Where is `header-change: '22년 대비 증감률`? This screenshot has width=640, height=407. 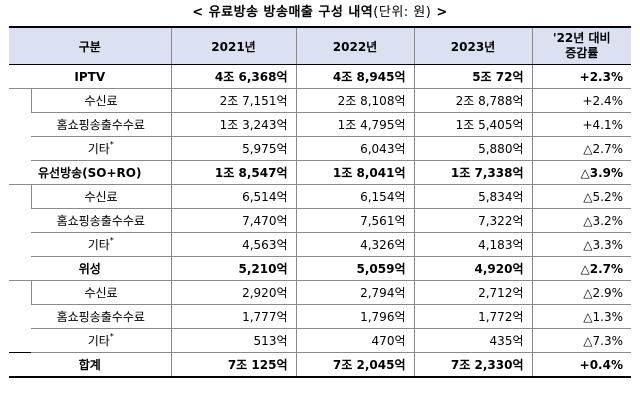 header-change: '22년 대비 증감률 is located at coordinates (581, 45).